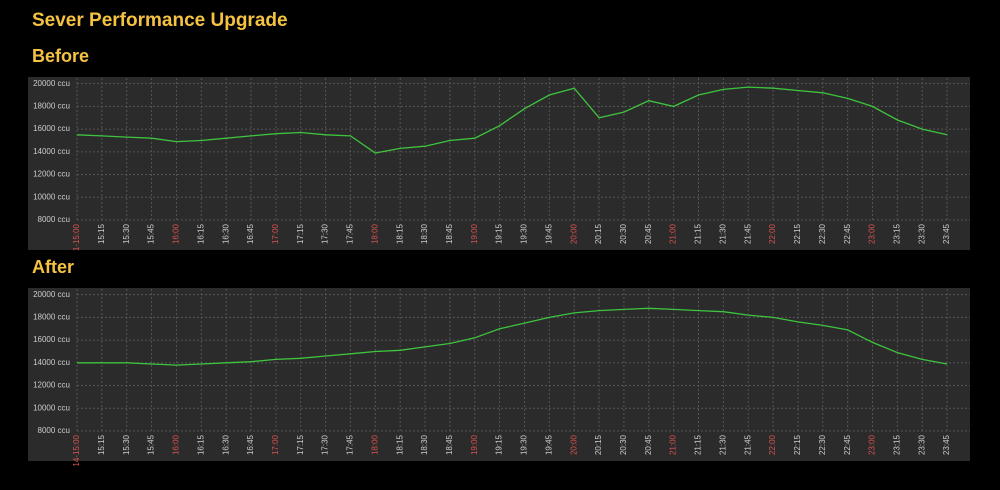 Image resolution: width=1000 pixels, height=490 pixels. I want to click on chart-title: Before, so click(60, 56).